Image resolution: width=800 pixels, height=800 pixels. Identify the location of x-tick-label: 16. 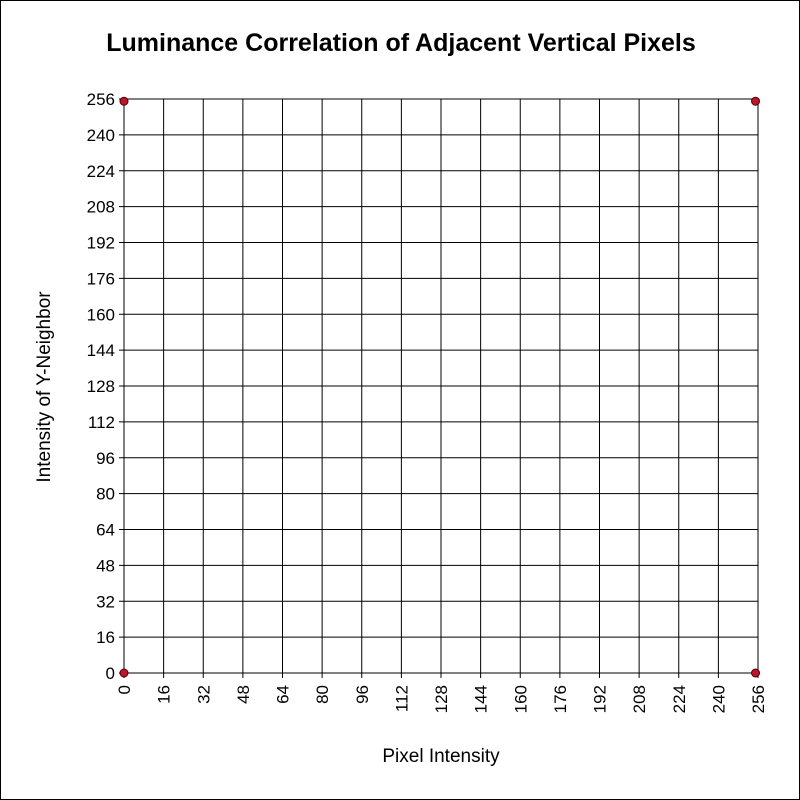
(164, 694).